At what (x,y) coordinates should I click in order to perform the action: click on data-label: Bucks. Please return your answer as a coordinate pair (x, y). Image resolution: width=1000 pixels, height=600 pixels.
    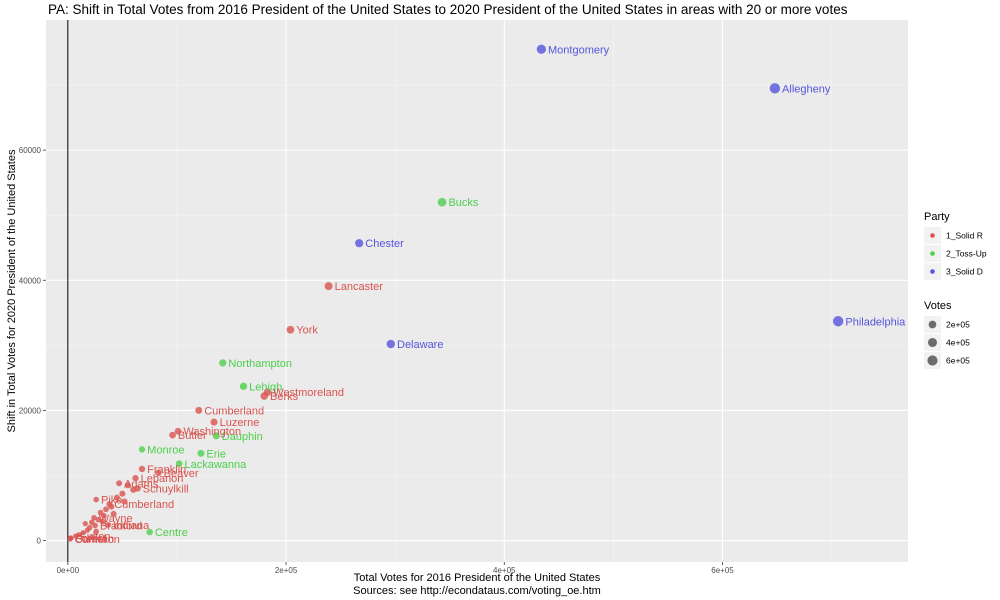
    Looking at the image, I should click on (463, 203).